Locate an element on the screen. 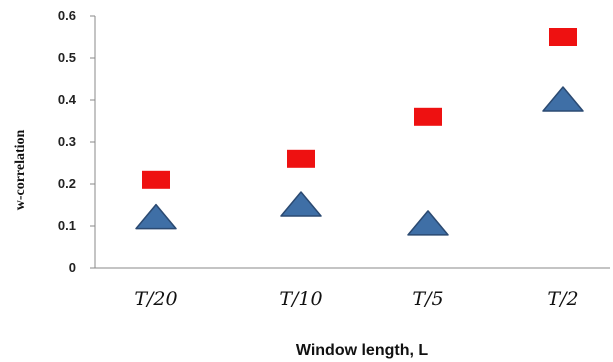 This screenshot has width=613, height=362. y-tick-label: 0.5 is located at coordinates (67, 57).